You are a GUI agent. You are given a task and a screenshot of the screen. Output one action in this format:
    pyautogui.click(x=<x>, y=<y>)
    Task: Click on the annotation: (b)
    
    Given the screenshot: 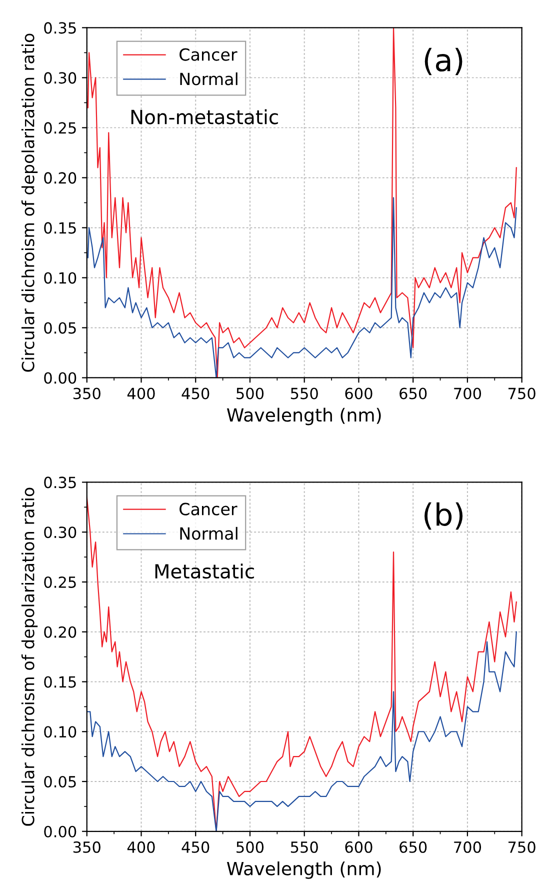 What is the action you would take?
    pyautogui.click(x=443, y=516)
    